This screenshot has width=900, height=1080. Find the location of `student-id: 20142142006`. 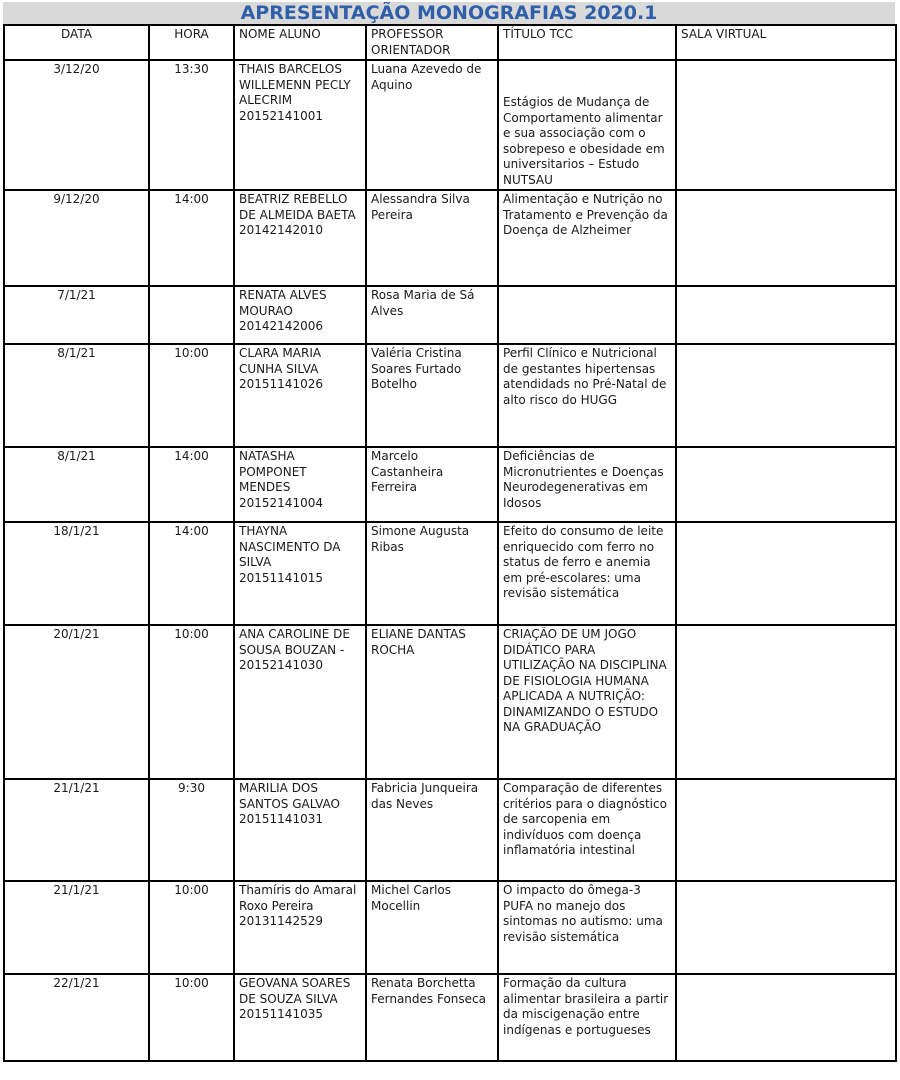

student-id: 20142142006 is located at coordinates (281, 326).